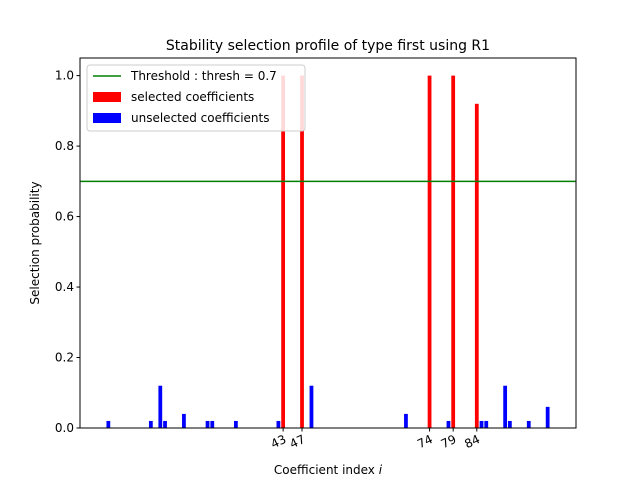 The height and width of the screenshot is (480, 640). Describe the element at coordinates (200, 118) in the screenshot. I see `legend-label-unselected: unselected coefficients` at that location.